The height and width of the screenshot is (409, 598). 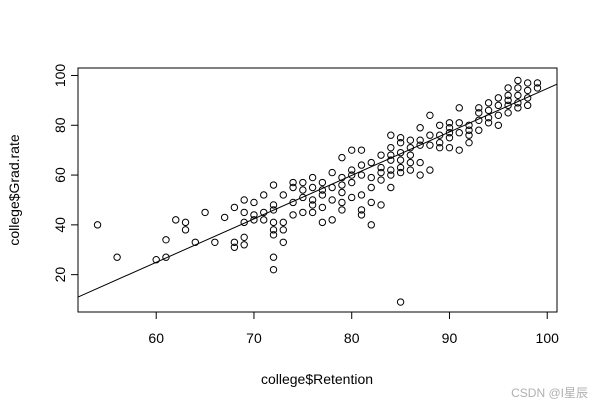 I want to click on y-tick-label: 40, so click(x=60, y=225).